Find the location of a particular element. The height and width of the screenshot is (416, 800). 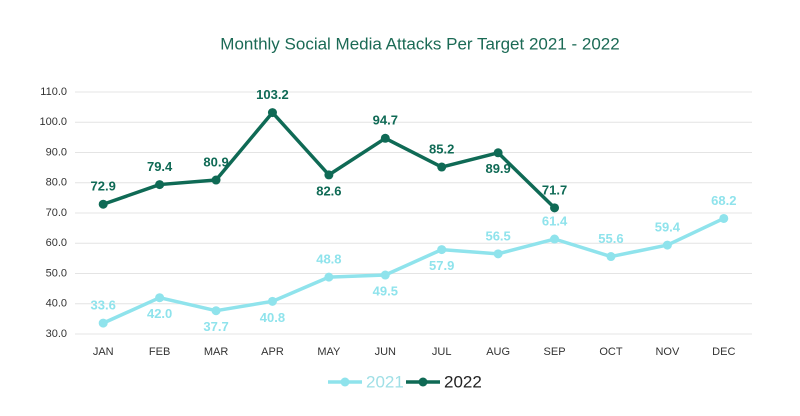

x-tick-label: FEB is located at coordinates (159, 352).